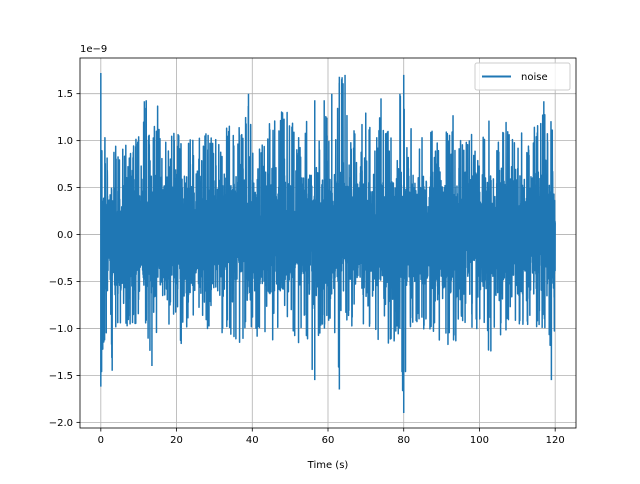 The width and height of the screenshot is (640, 484). What do you see at coordinates (65, 235) in the screenshot?
I see `y-tick-label: 0.0` at bounding box center [65, 235].